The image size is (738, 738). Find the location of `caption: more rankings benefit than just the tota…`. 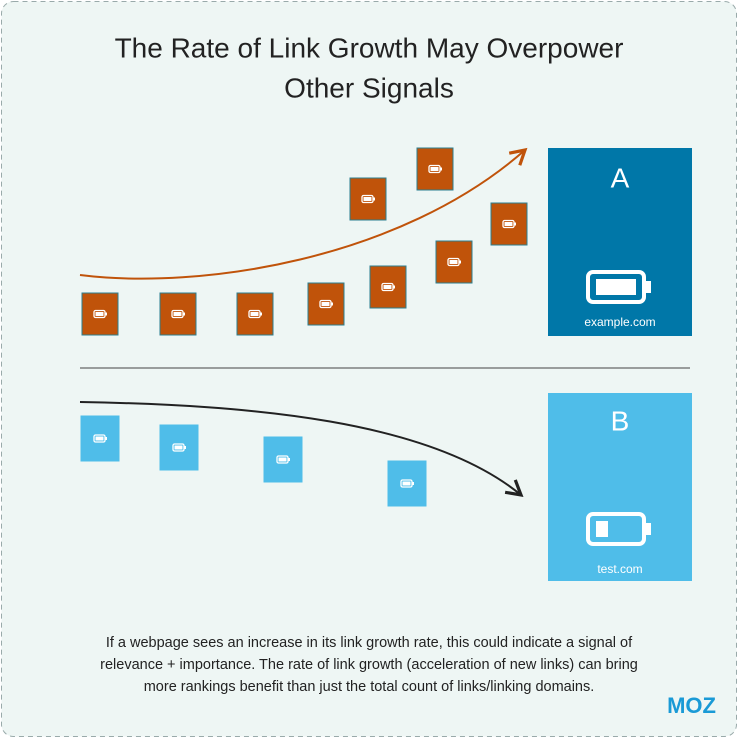

caption: more rankings benefit than just the tota… is located at coordinates (369, 687).